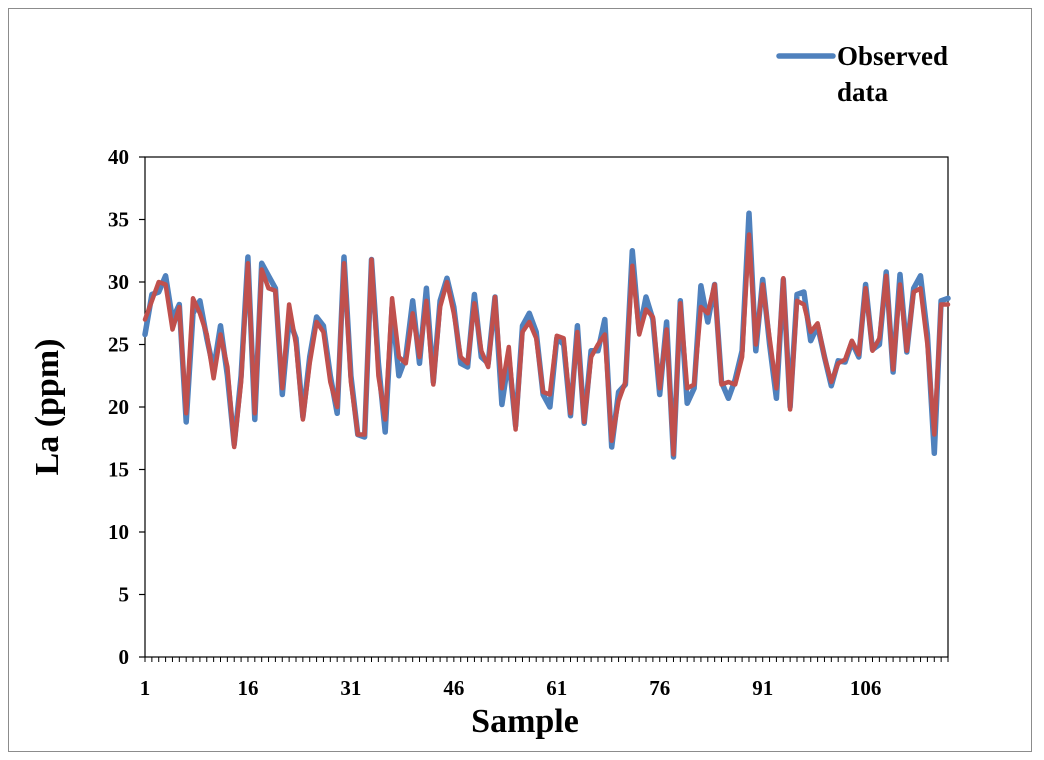 This screenshot has height=760, width=1044. I want to click on legend-label-observed-data: data, so click(863, 92).